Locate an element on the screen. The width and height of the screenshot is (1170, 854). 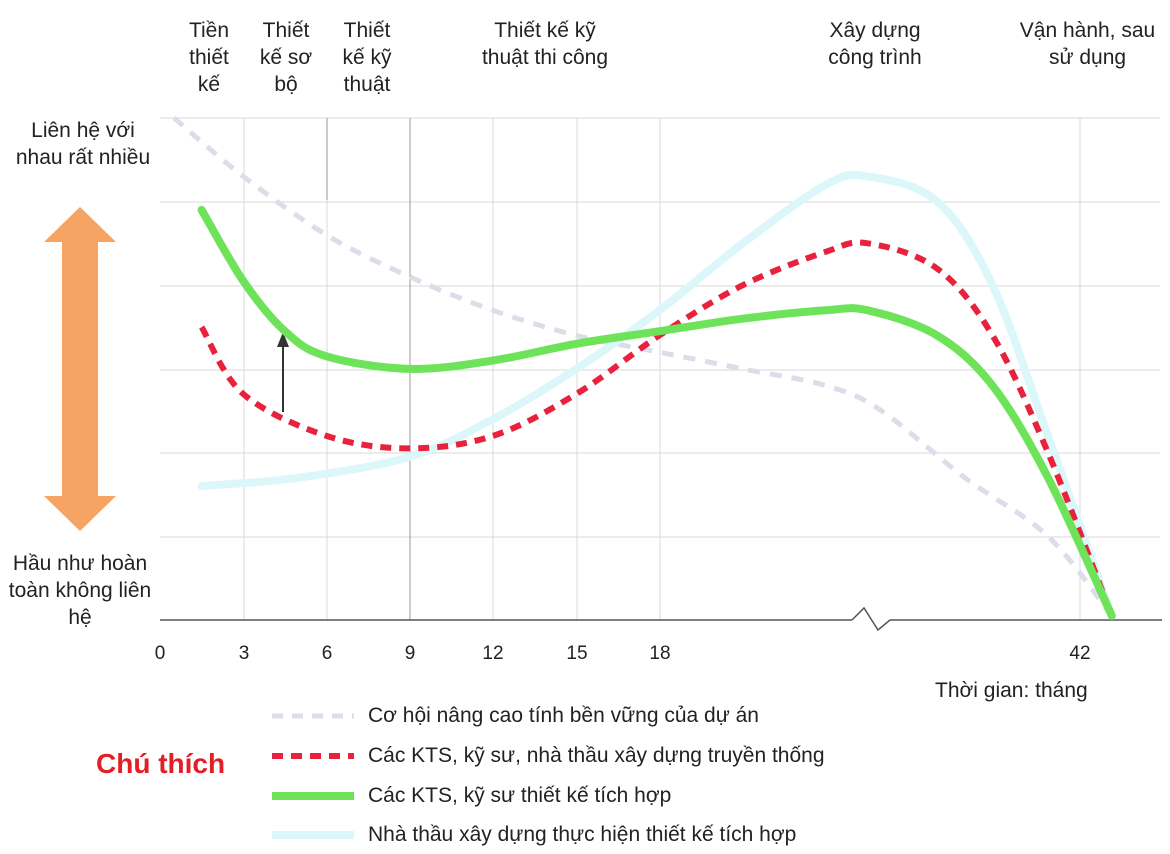
x-tick-label: 6 is located at coordinates (327, 653).